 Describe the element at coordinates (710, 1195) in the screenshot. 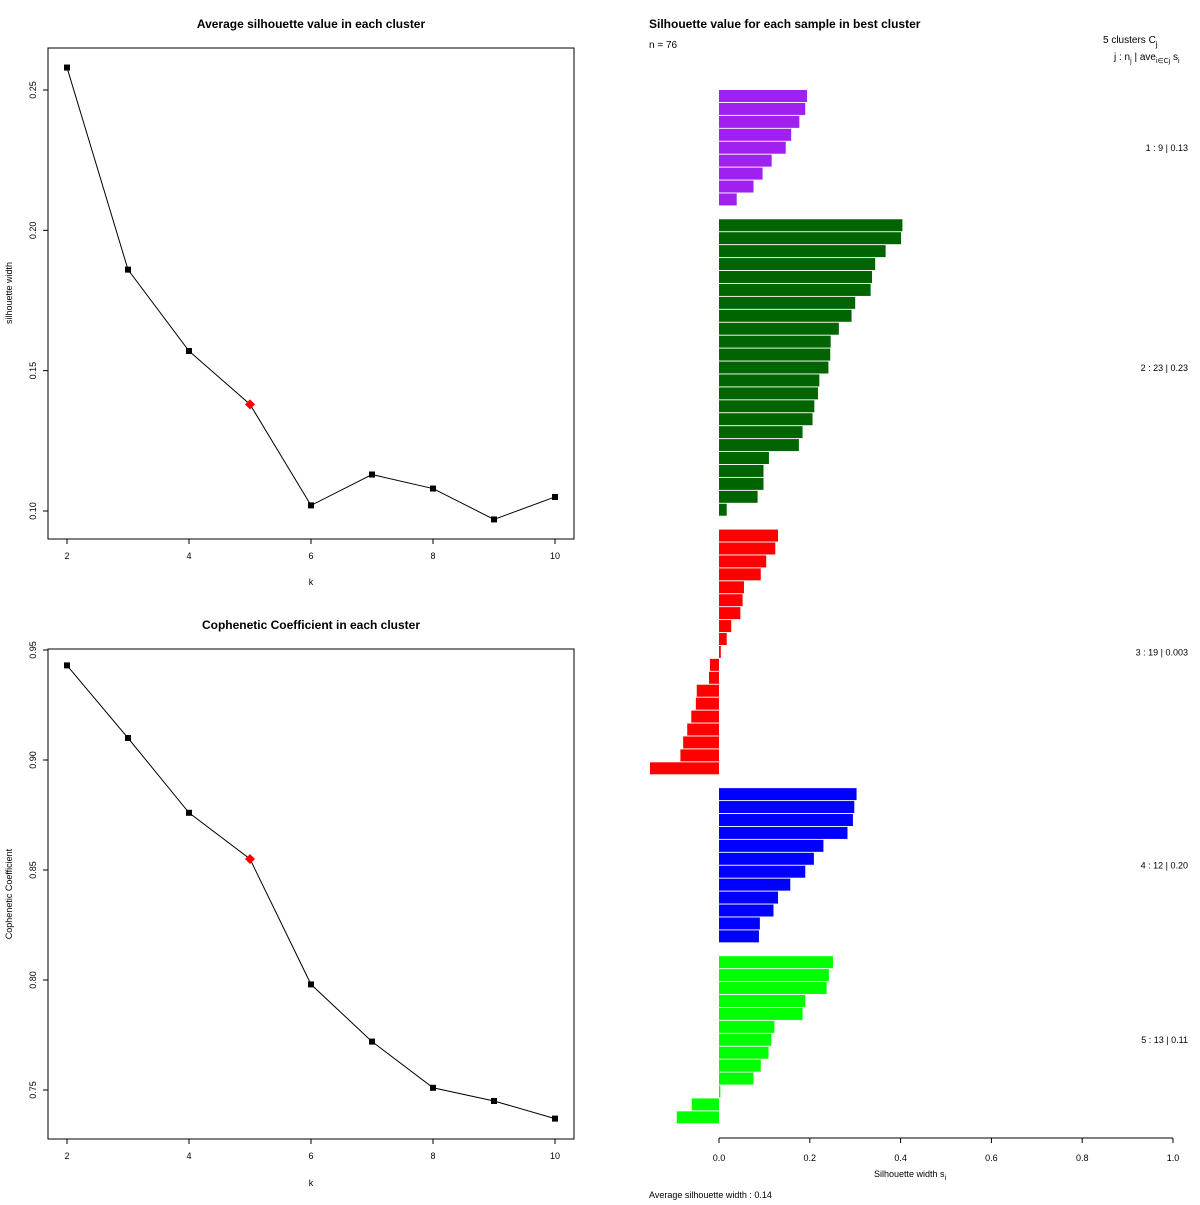

I see `average-silhouette-label: Average silhouette width : 0.14` at that location.